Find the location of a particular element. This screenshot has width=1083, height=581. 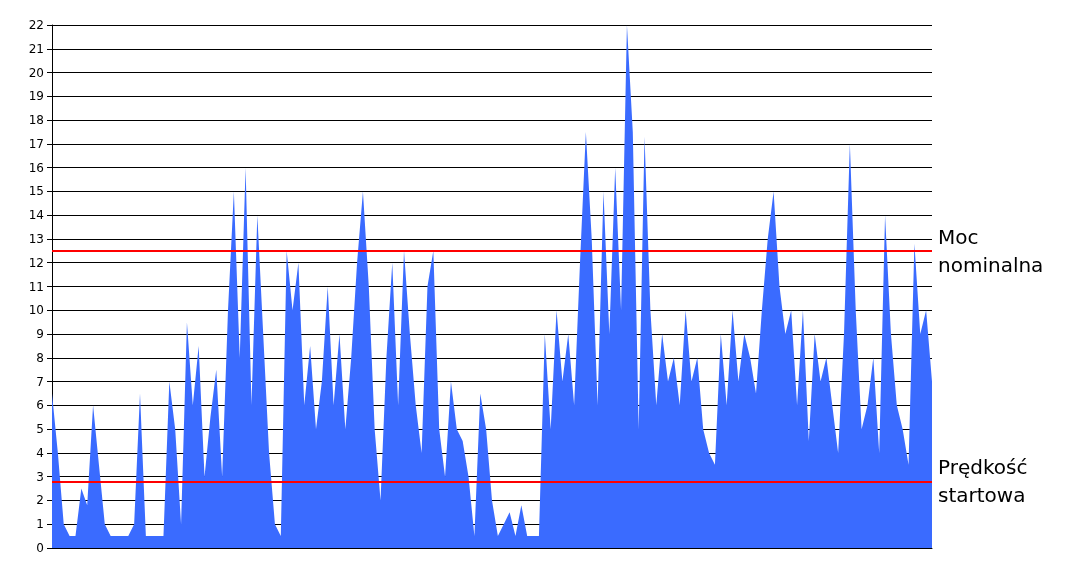

ref-line-label: Moc nominalna is located at coordinates (991, 250).